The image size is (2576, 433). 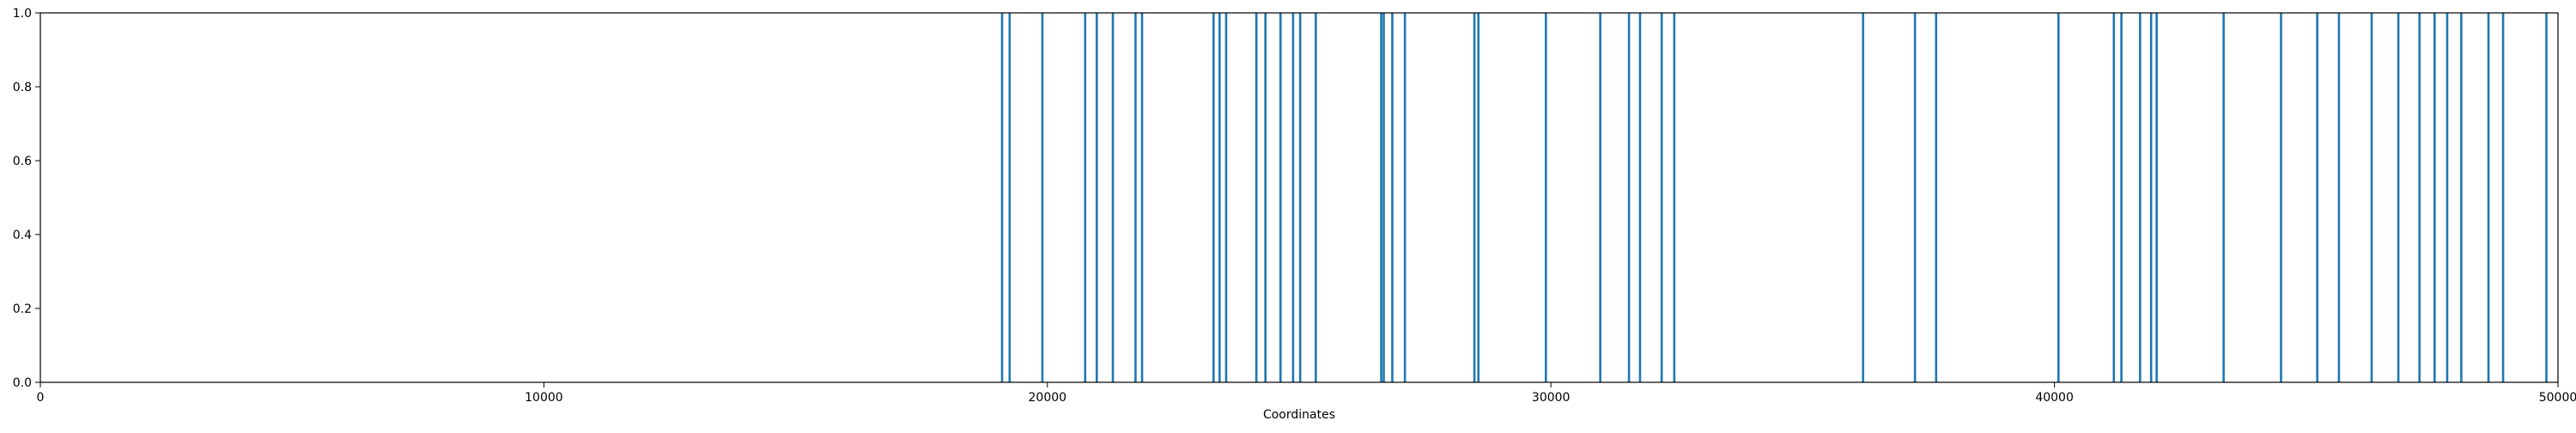 What do you see at coordinates (2558, 398) in the screenshot?
I see `x-tick-label: 50000` at bounding box center [2558, 398].